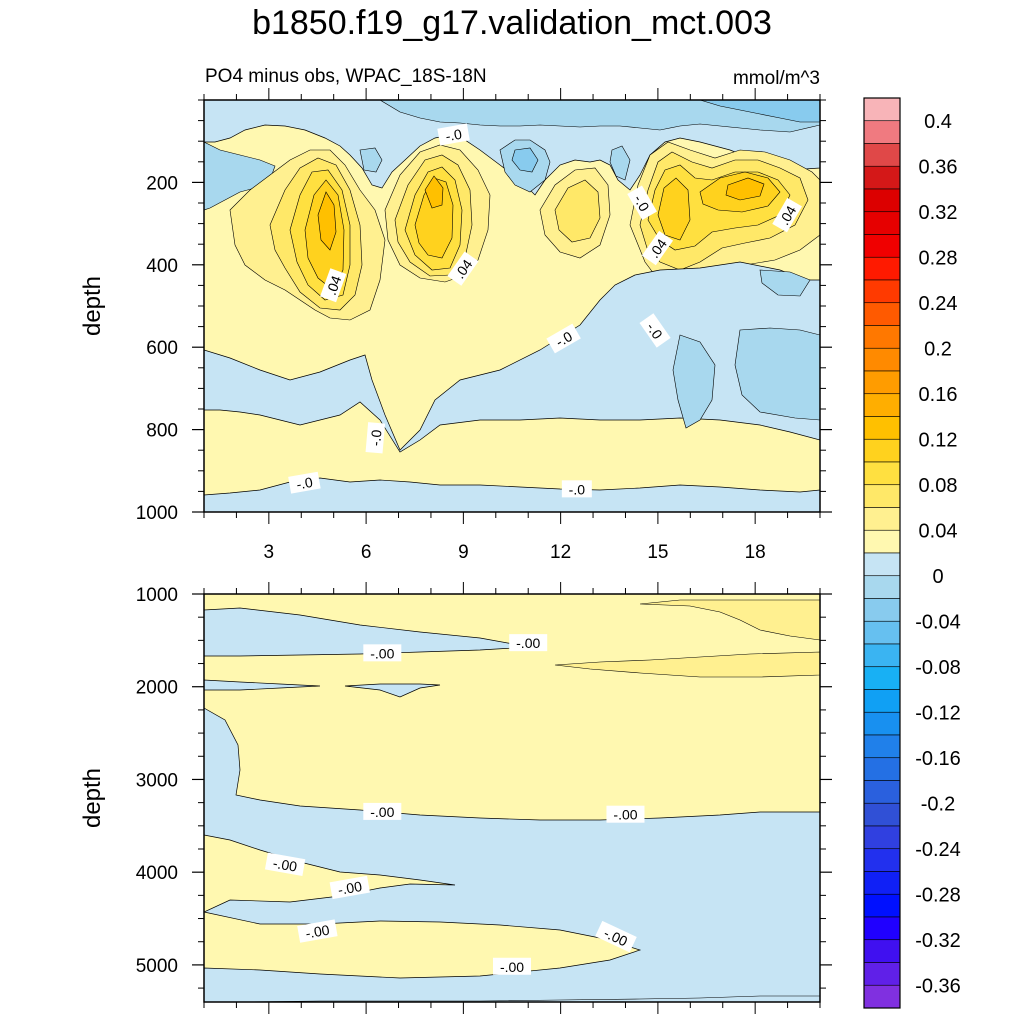  Describe the element at coordinates (162, 348) in the screenshot. I see `y-tick-label: 600` at that location.